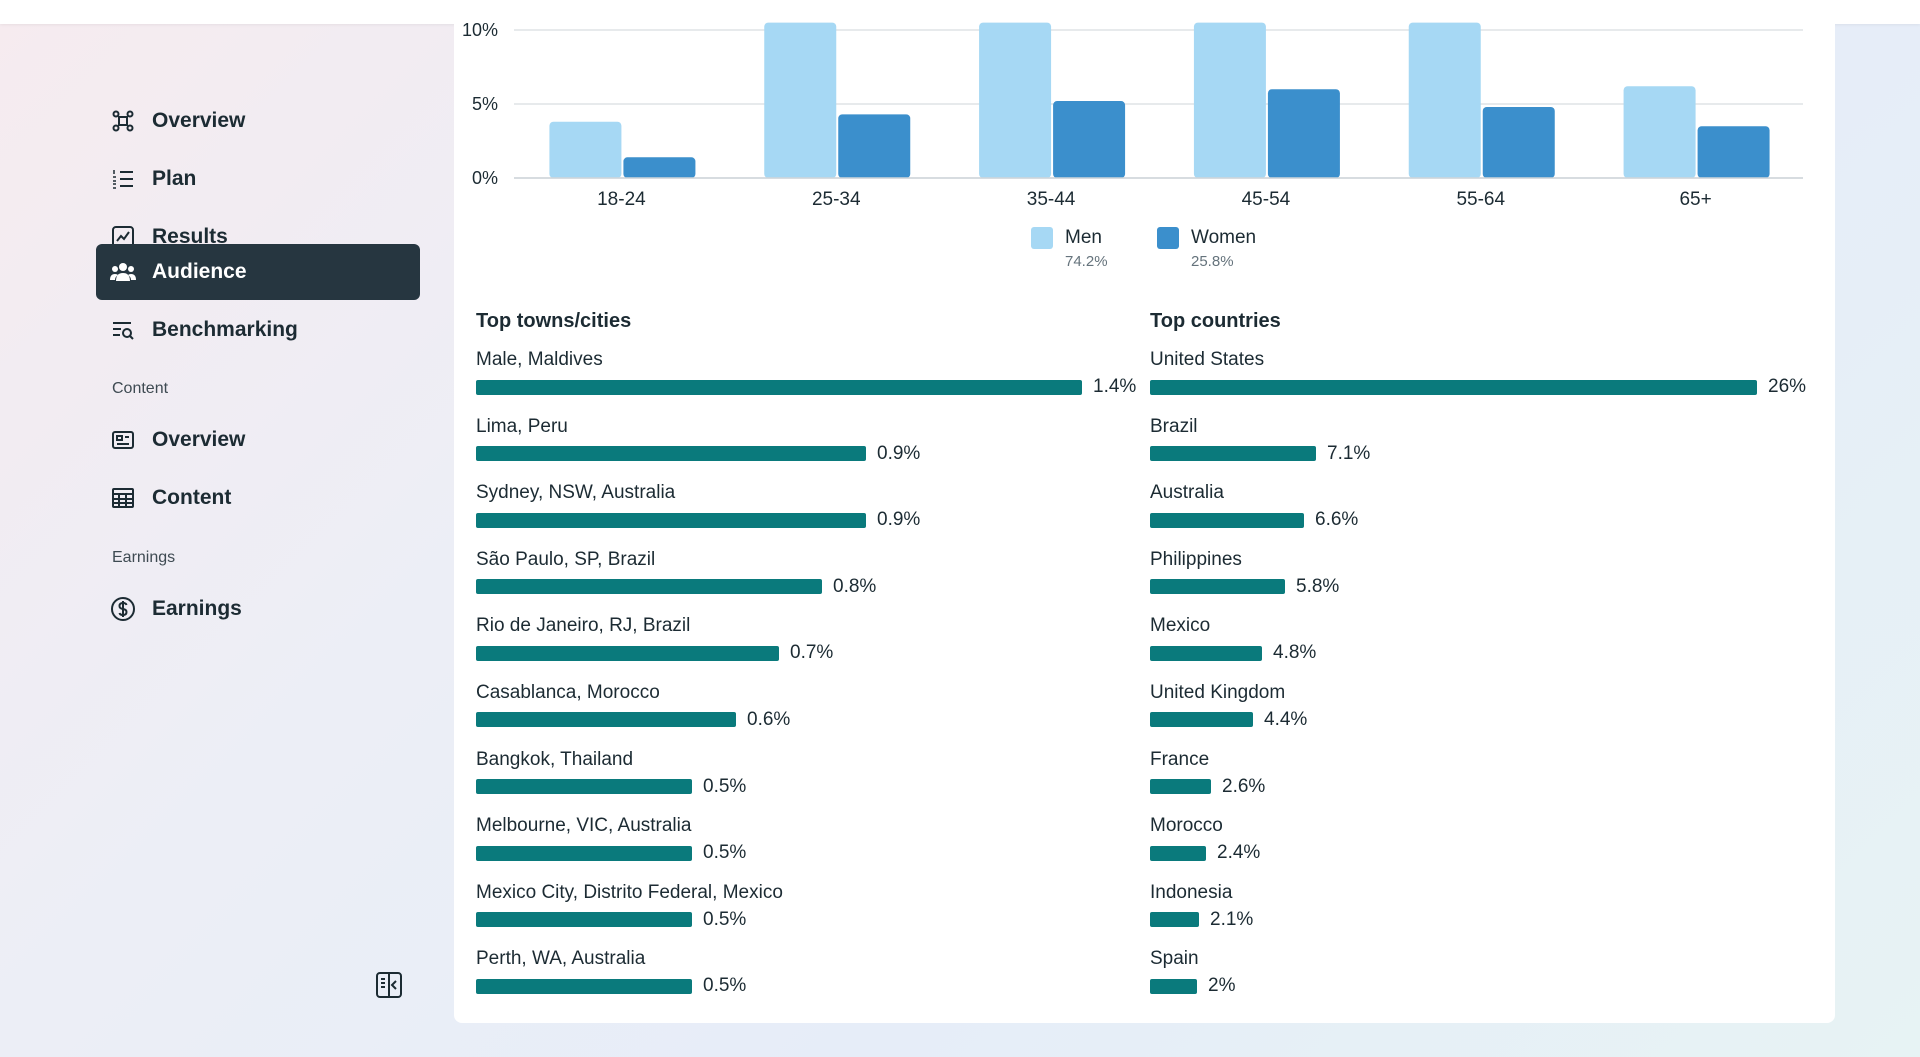  I want to click on list-item: United Kingdom 4.4%, so click(1478, 715).